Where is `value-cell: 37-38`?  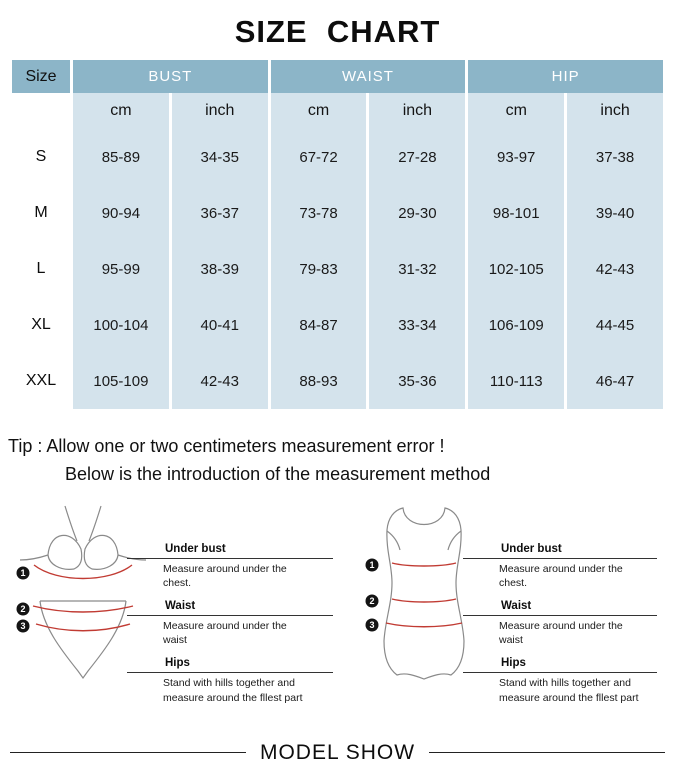
value-cell: 37-38 is located at coordinates (615, 157).